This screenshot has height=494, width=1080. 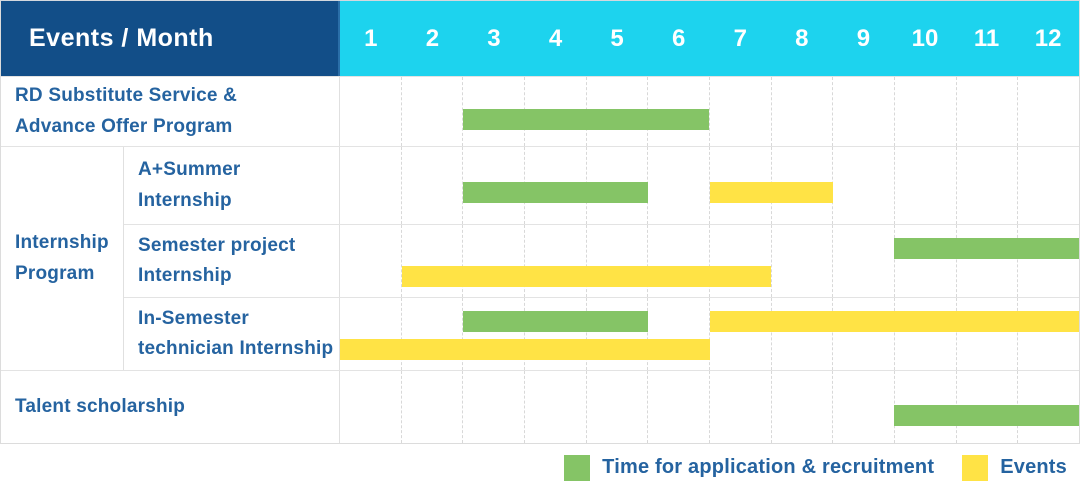 I want to click on month-header-cell-7: 7, so click(x=740, y=38).